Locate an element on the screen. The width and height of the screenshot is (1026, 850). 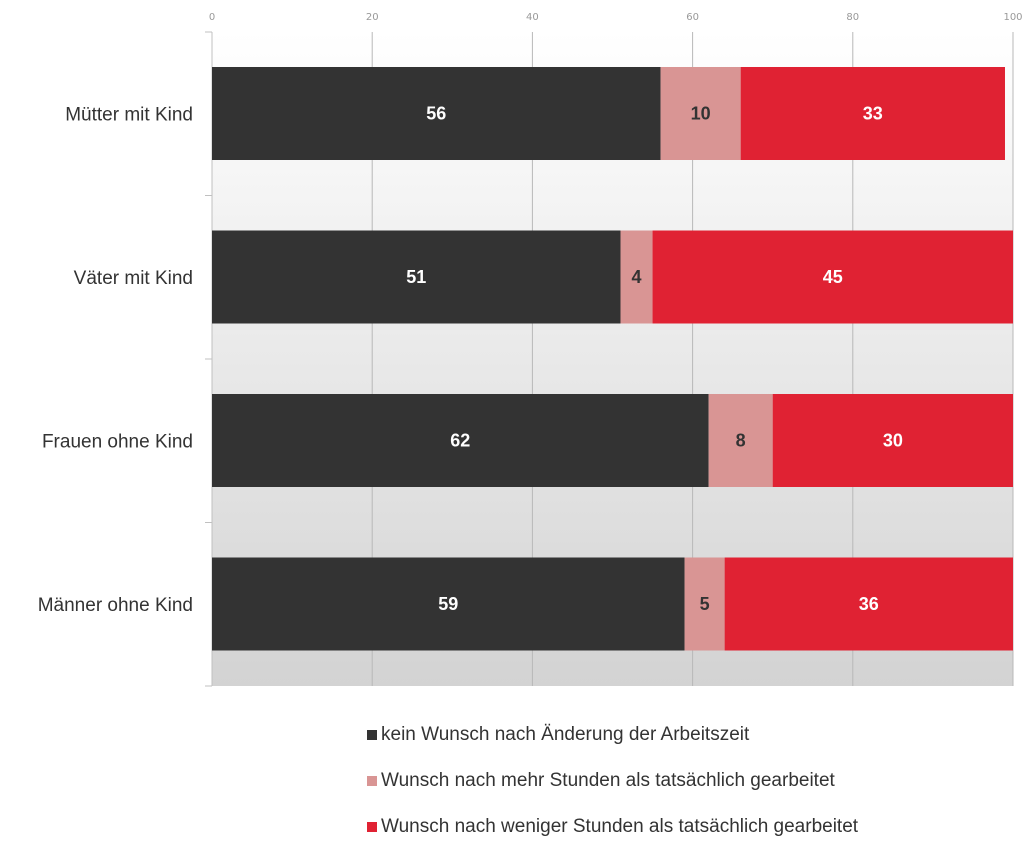
x-tick-label-20: 20 is located at coordinates (372, 17).